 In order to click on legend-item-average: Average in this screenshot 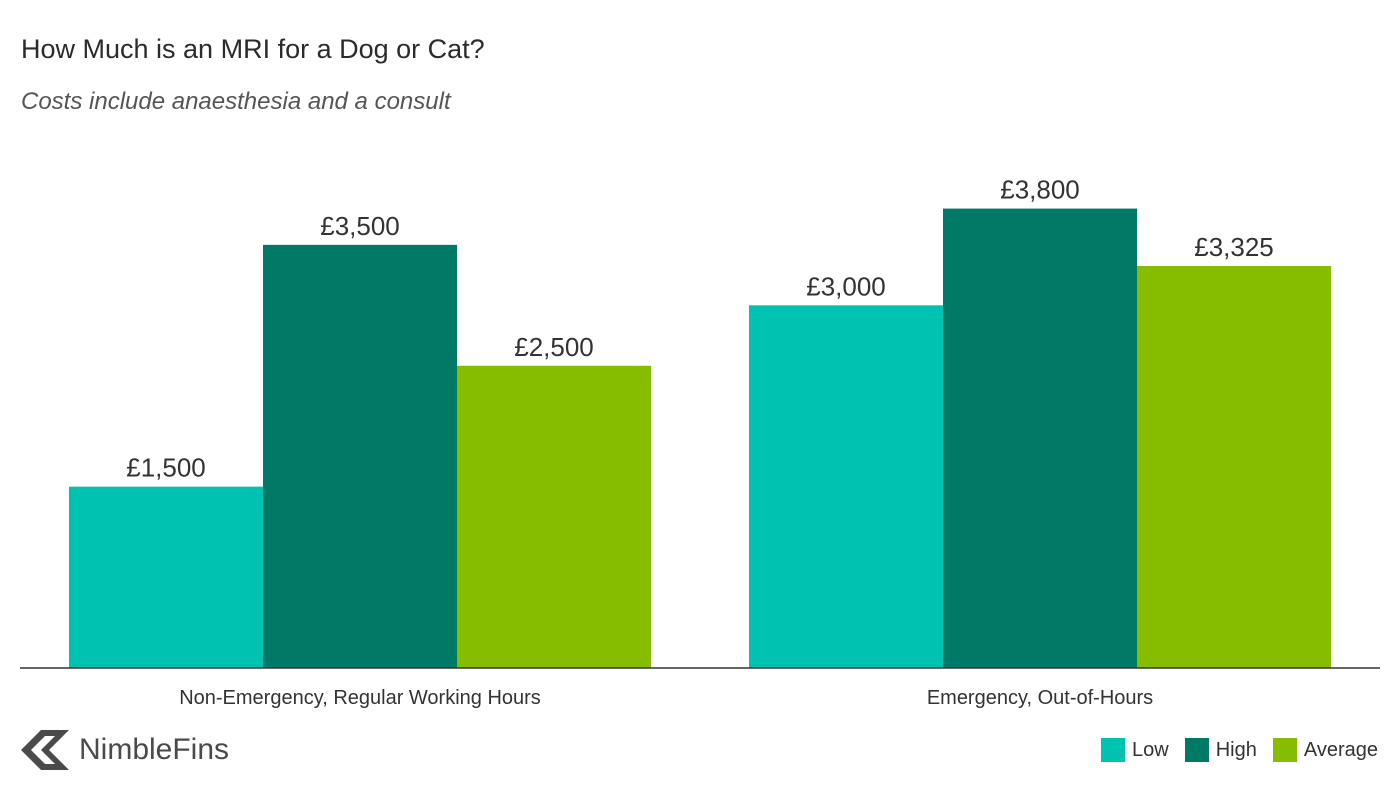, I will do `click(1325, 750)`.